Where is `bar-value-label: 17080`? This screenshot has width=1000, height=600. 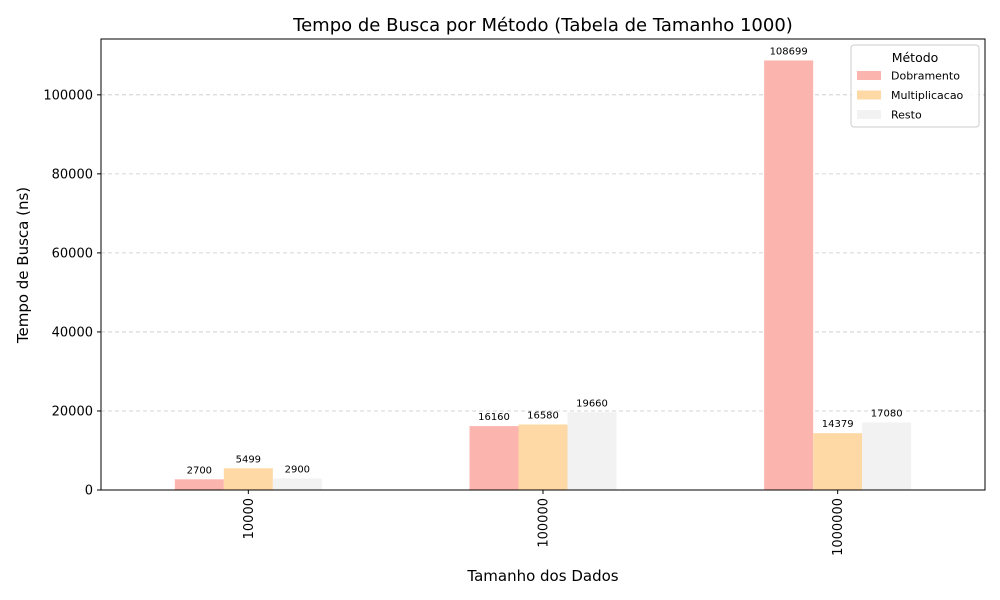
bar-value-label: 17080 is located at coordinates (887, 414).